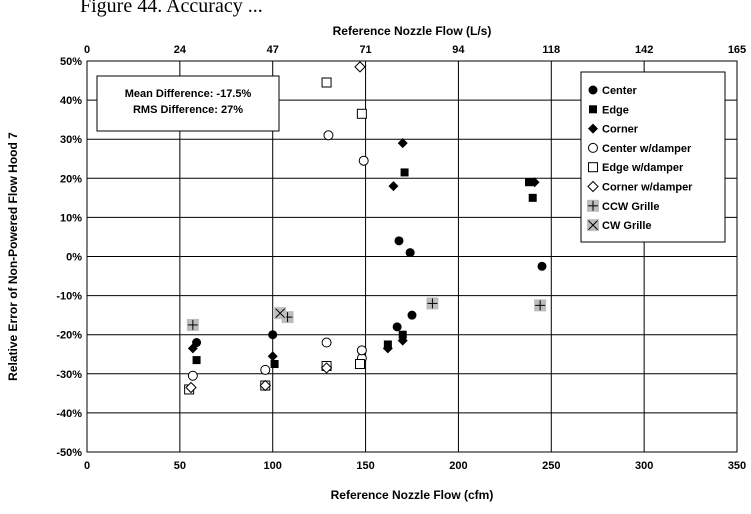 This screenshot has height=514, width=751. What do you see at coordinates (593, 147) in the screenshot?
I see `legend-marker-center-w-damper` at bounding box center [593, 147].